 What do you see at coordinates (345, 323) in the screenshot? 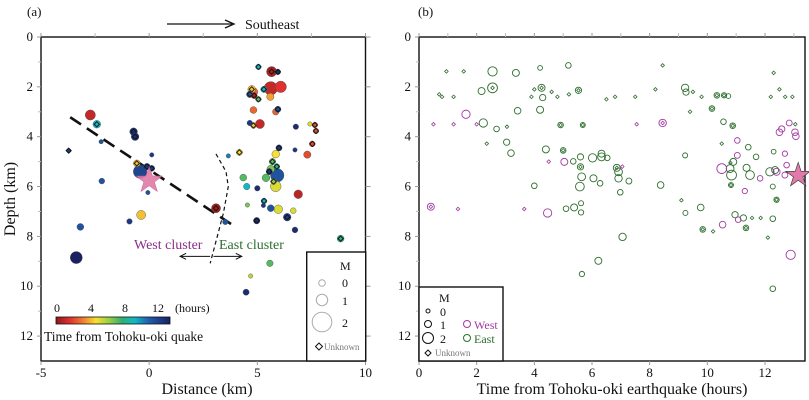
I see `legend-size-label: 2` at bounding box center [345, 323].